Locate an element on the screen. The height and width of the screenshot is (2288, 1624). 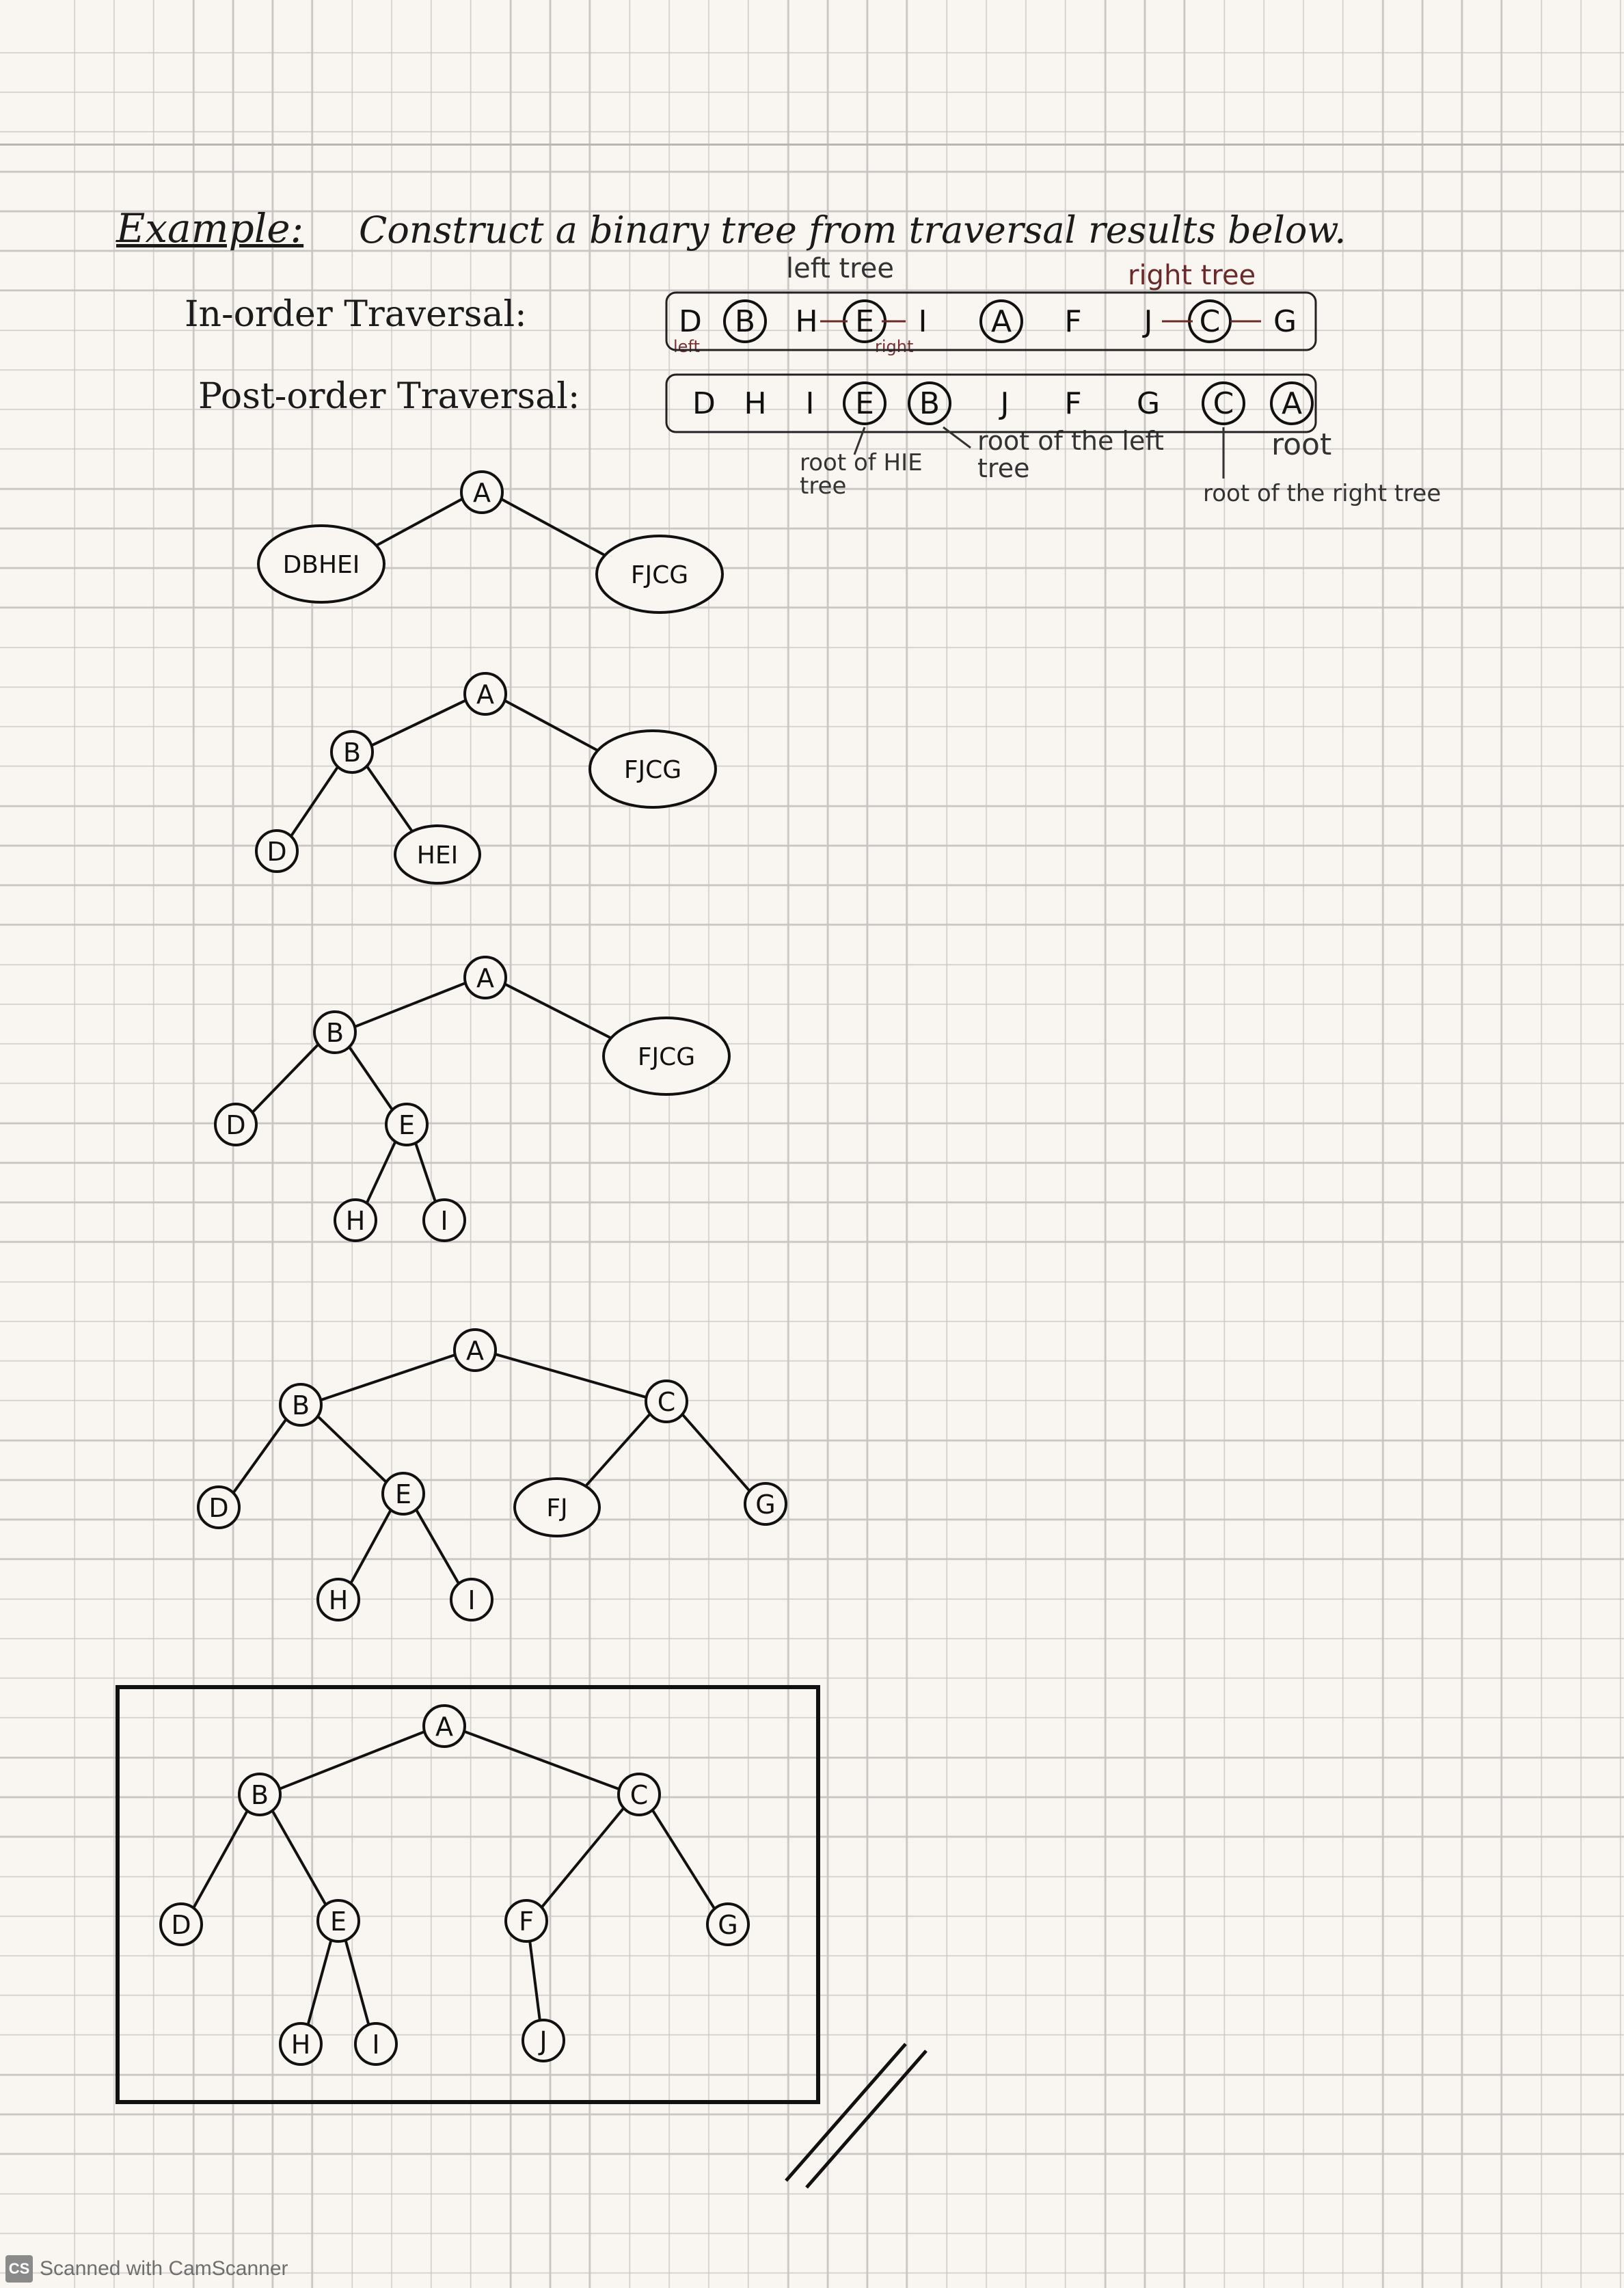
postorder-letter: A is located at coordinates (1292, 404).